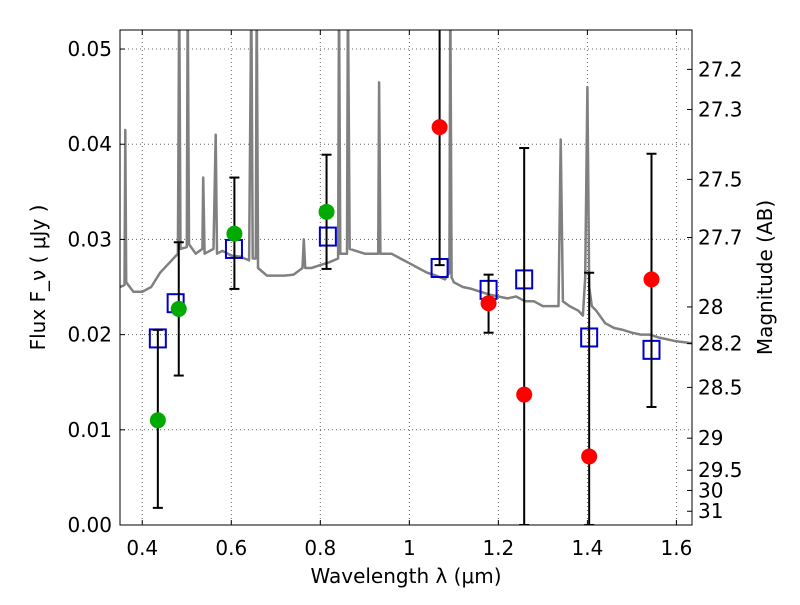  I want to click on magnitude-tick-label: 30, so click(710, 490).